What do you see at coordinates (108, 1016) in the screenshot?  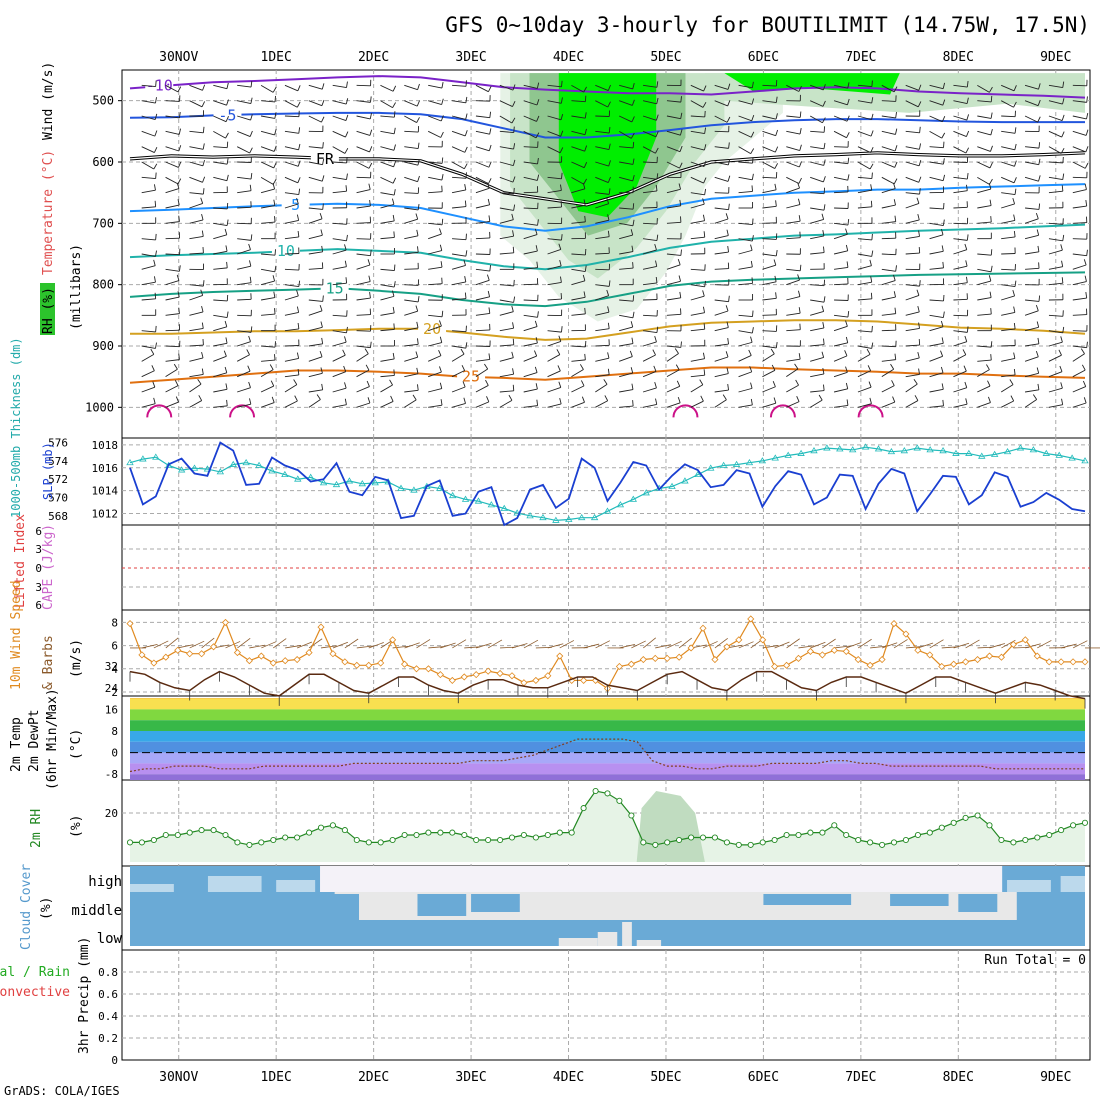 I see `precip-ticks: 00.20.40.60.8` at bounding box center [108, 1016].